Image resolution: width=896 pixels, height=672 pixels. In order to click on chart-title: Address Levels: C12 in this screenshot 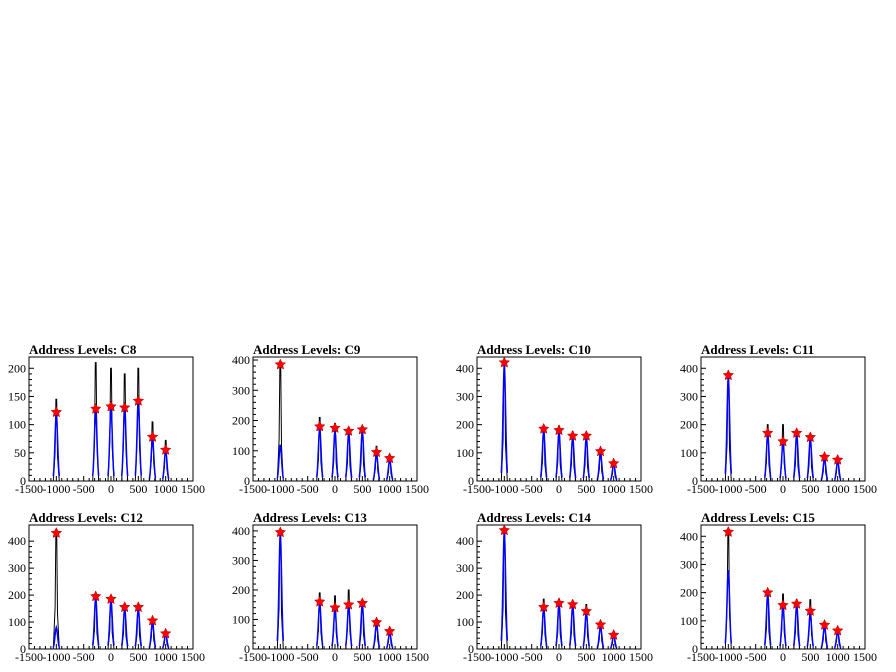, I will do `click(86, 517)`.